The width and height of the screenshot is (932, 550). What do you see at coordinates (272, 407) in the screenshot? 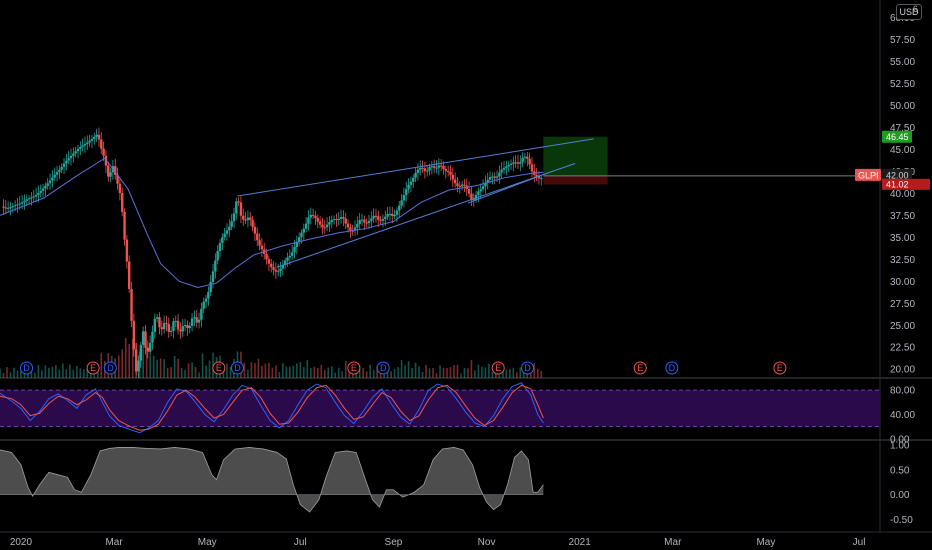
I see `stochastic-line` at bounding box center [272, 407].